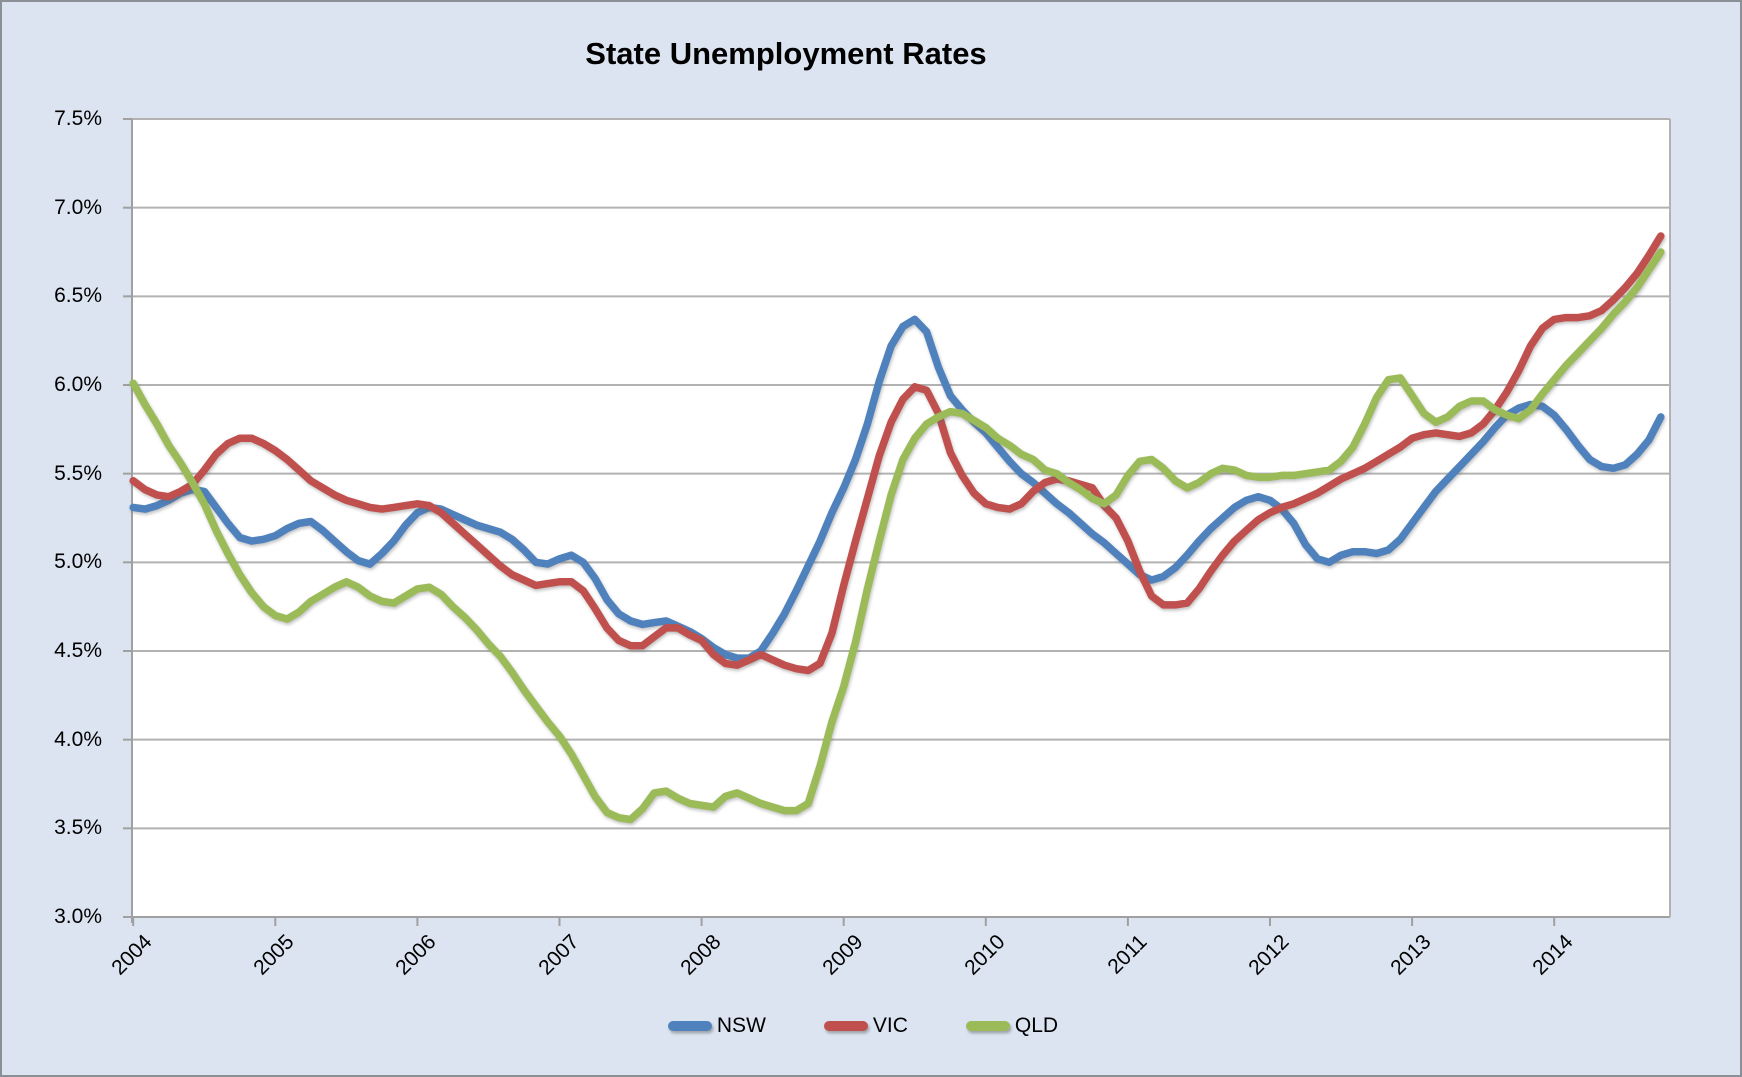  I want to click on legend: NSW VIC QLD, so click(867, 1026).